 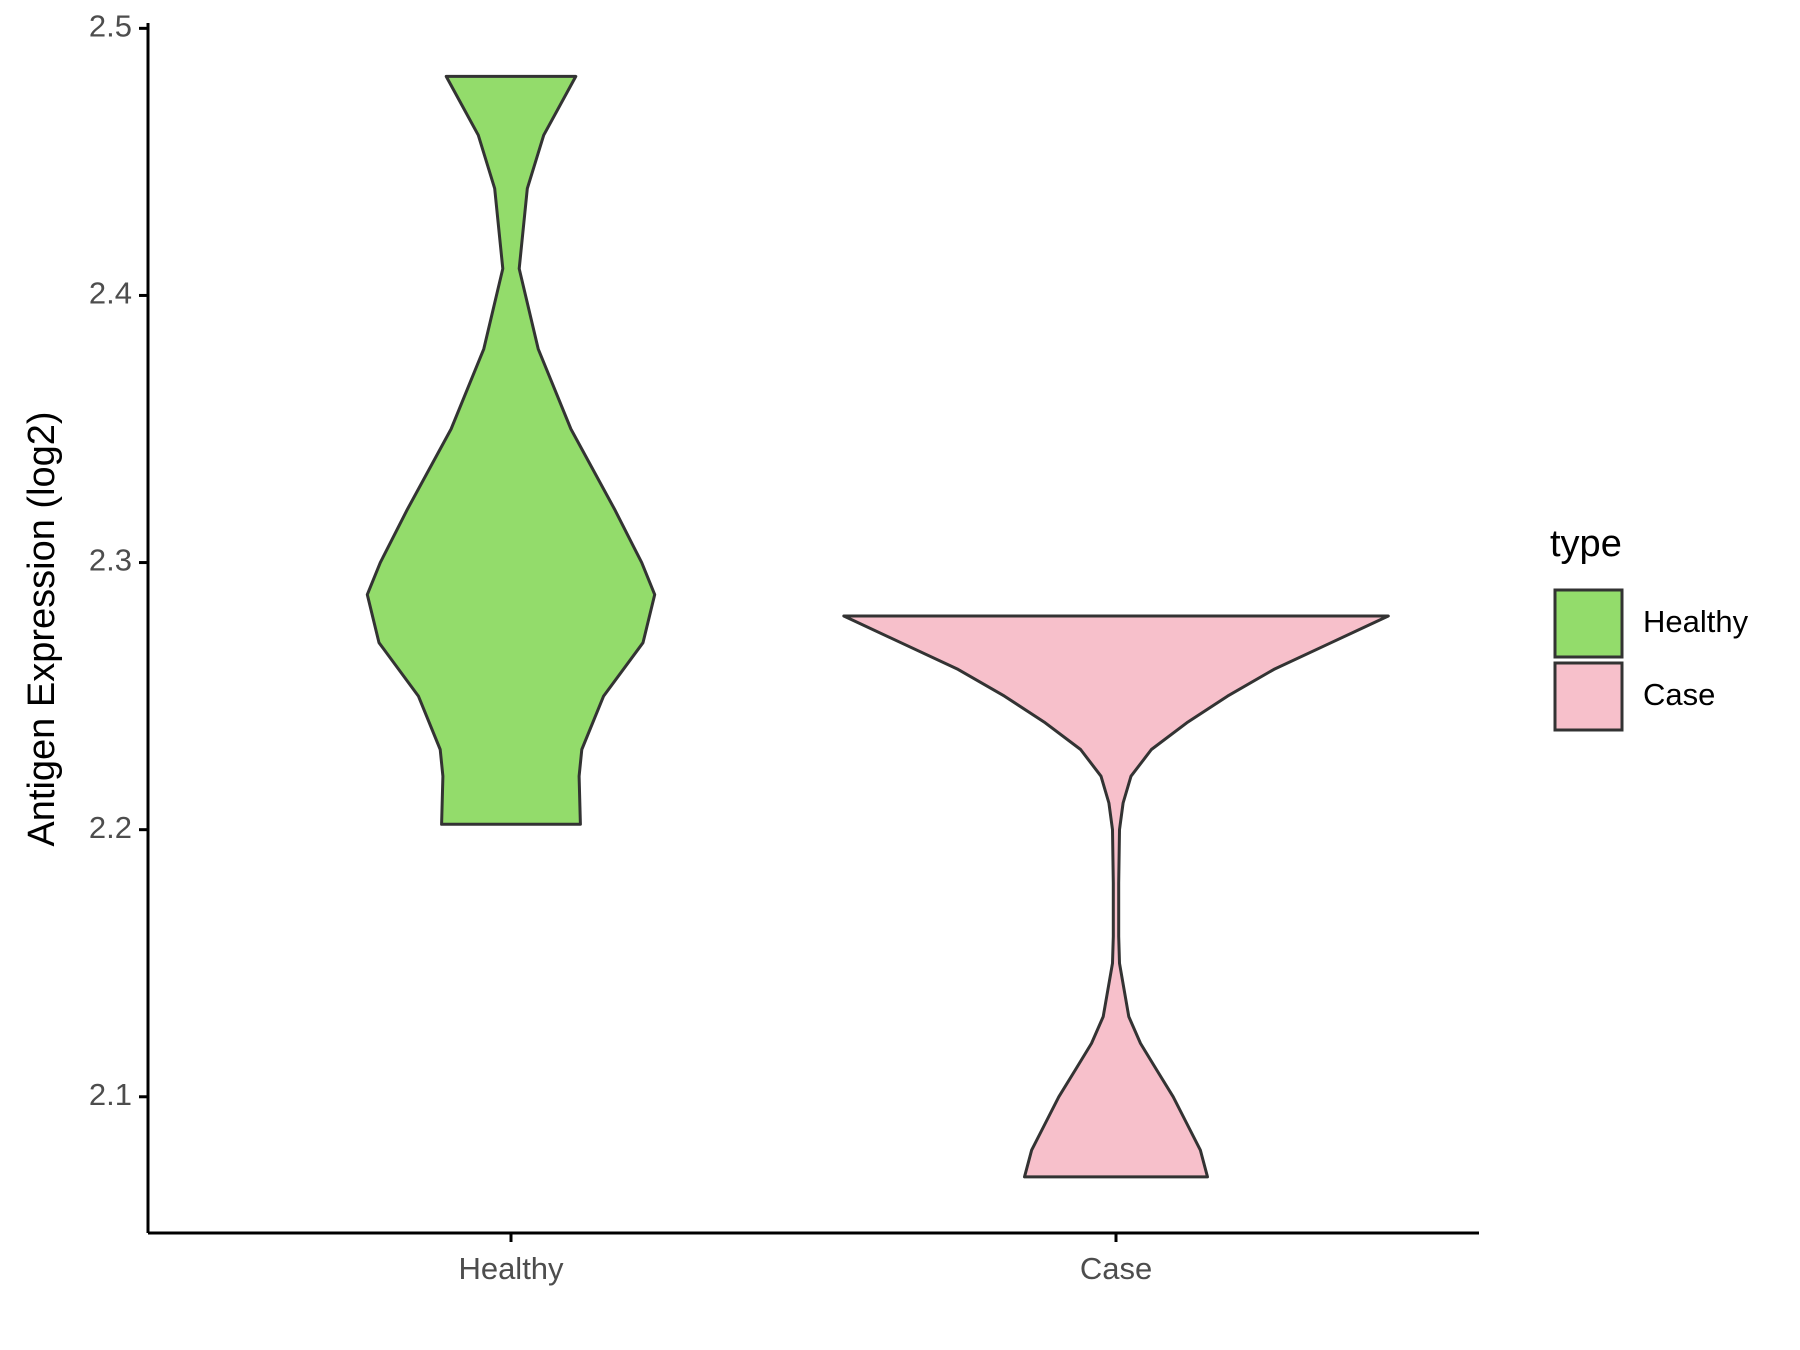 What do you see at coordinates (1696, 621) in the screenshot?
I see `legend-label: Healthy` at bounding box center [1696, 621].